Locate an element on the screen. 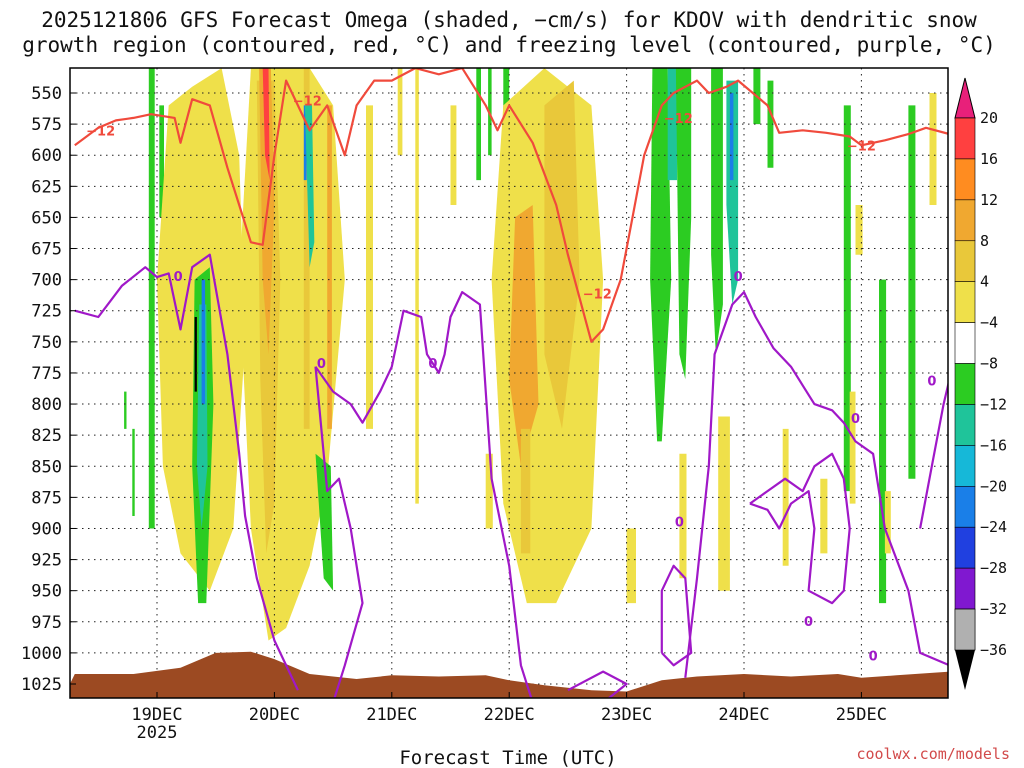 The image size is (1024, 768). x-tick-label-20DEC: 20DEC is located at coordinates (274, 715).